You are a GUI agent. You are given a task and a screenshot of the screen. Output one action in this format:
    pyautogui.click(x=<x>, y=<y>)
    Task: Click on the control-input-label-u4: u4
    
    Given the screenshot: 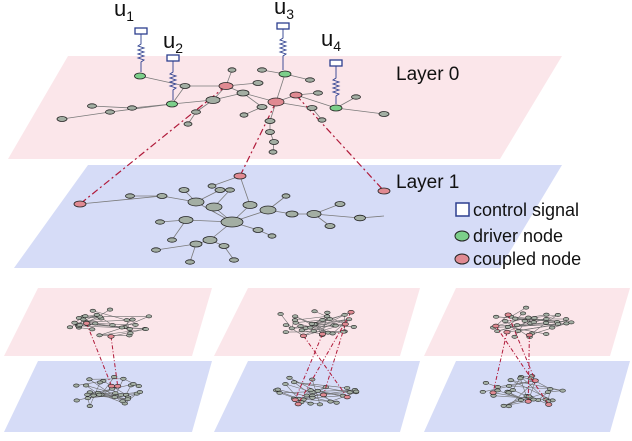 What is the action you would take?
    pyautogui.click(x=331, y=40)
    